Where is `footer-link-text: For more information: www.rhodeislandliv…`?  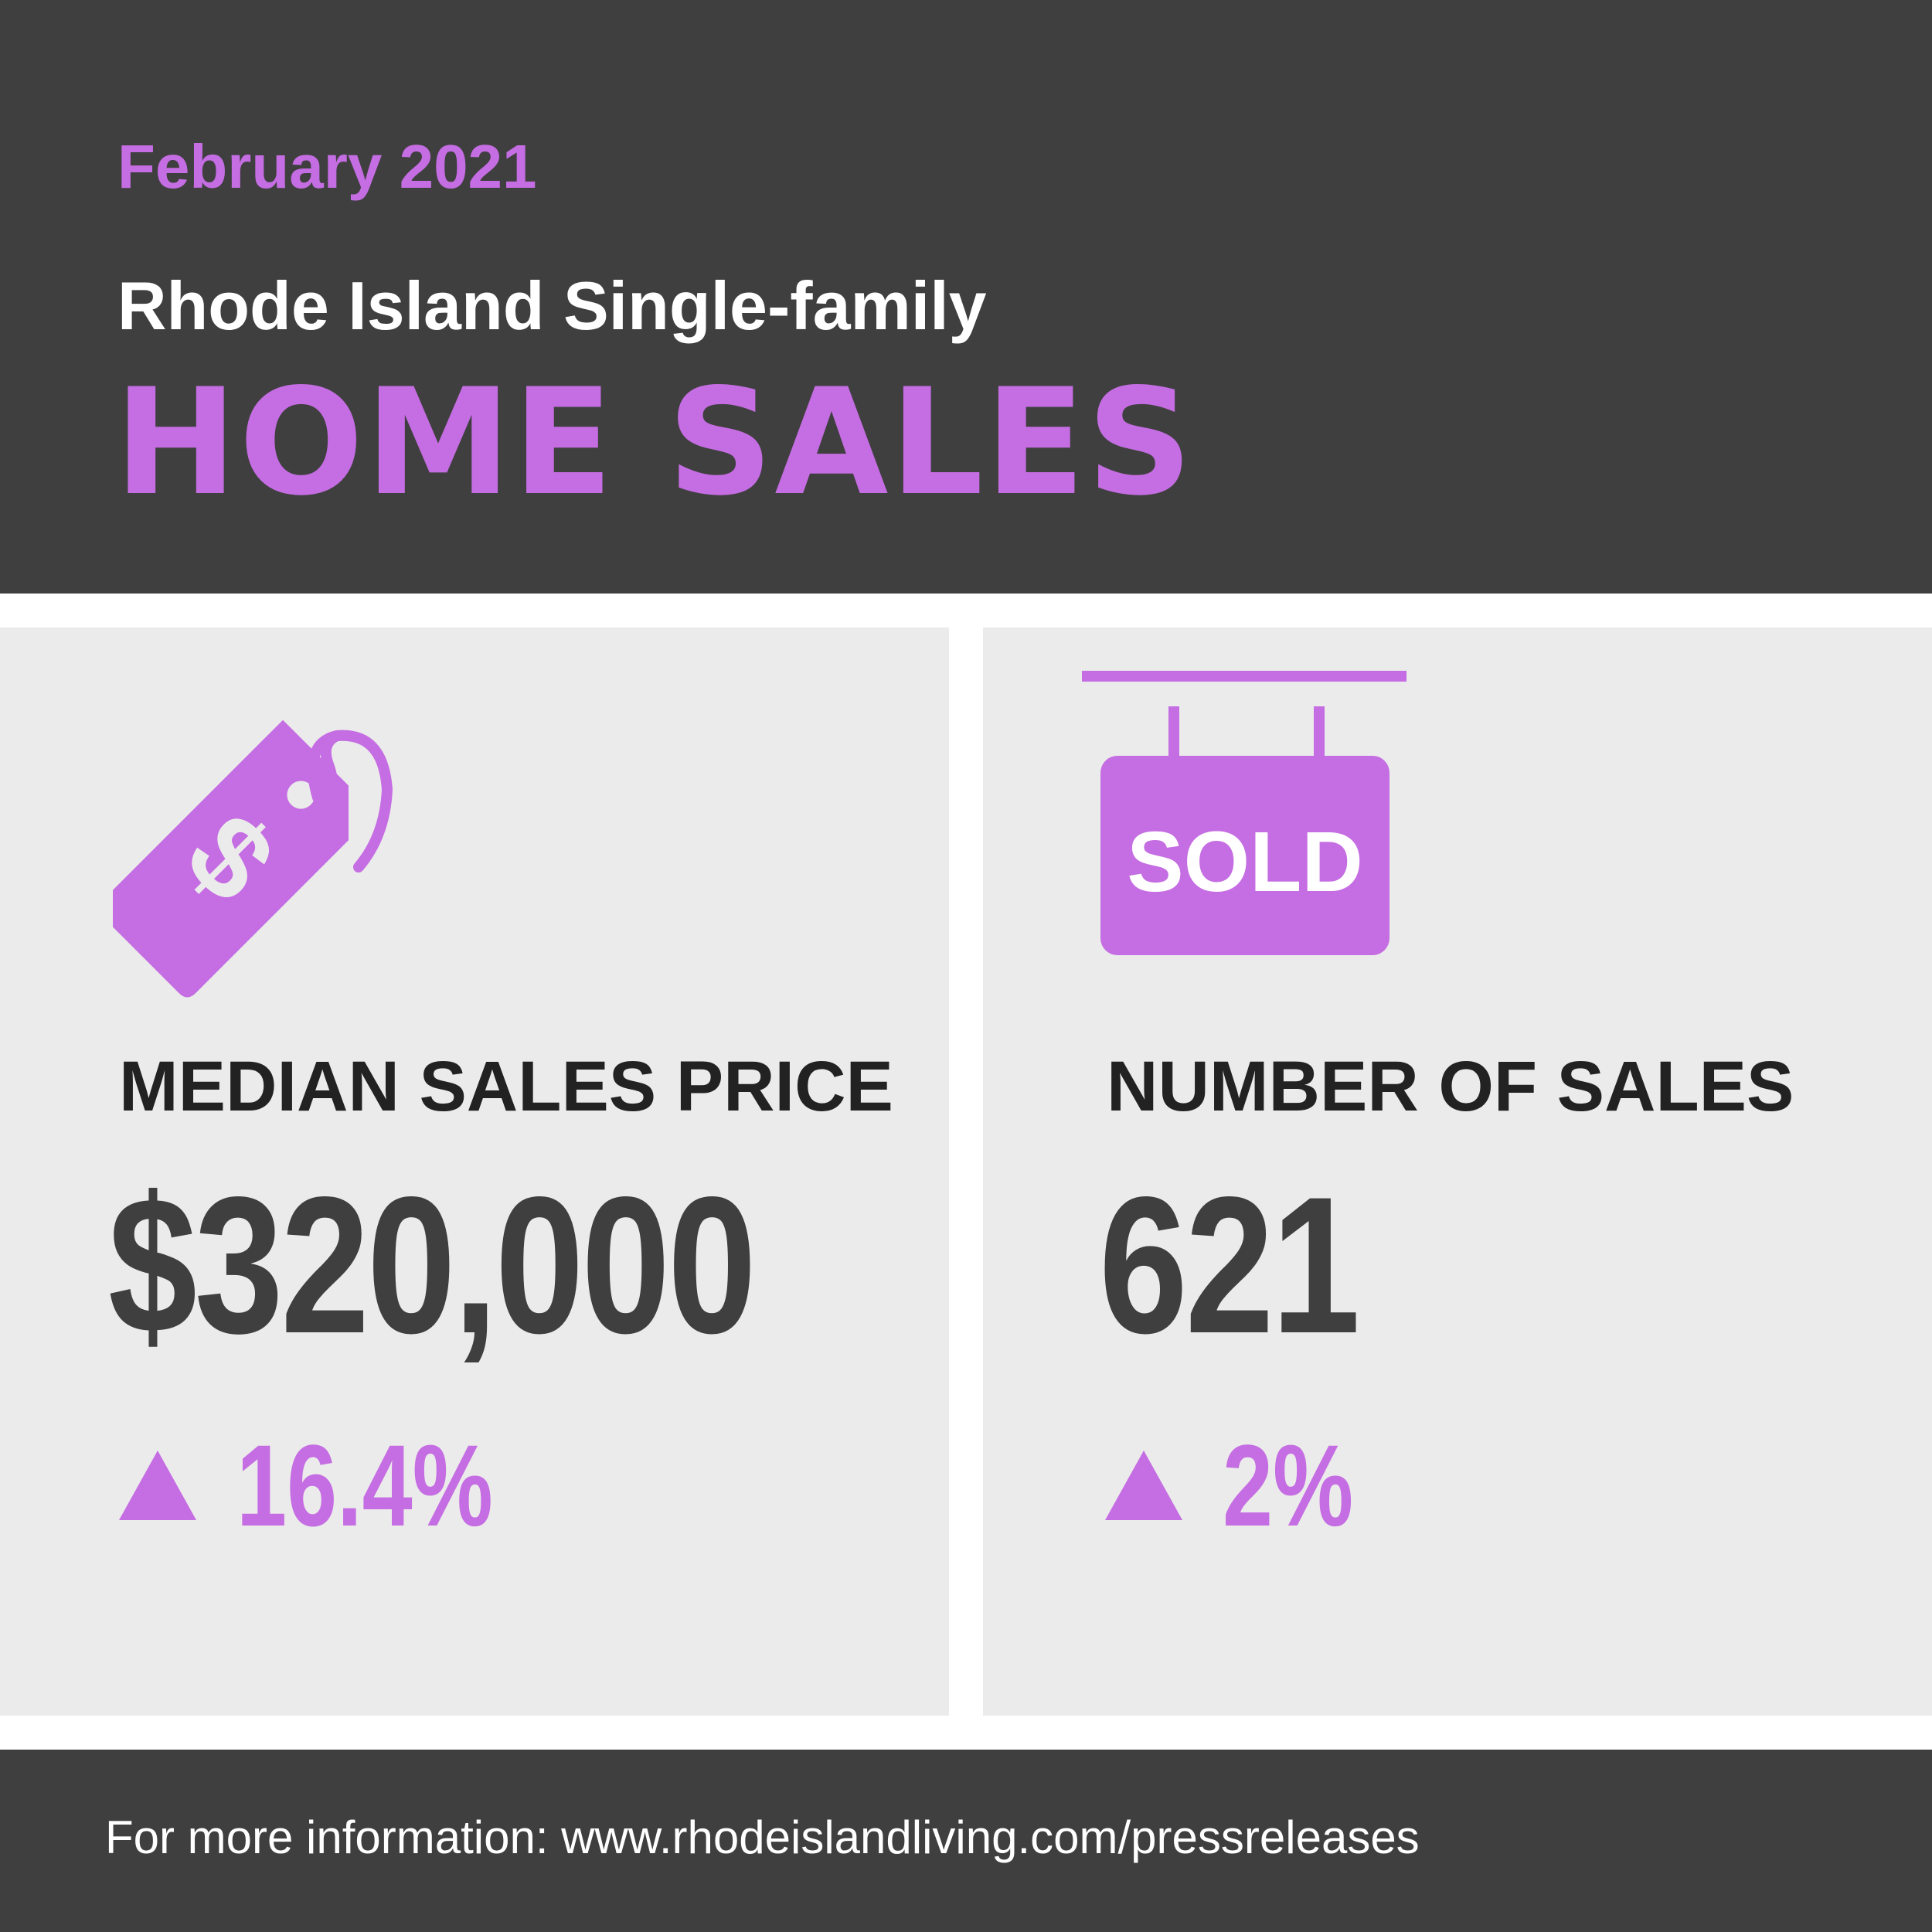
footer-link-text: For more information: www.rhodeislandliv… is located at coordinates (763, 1837).